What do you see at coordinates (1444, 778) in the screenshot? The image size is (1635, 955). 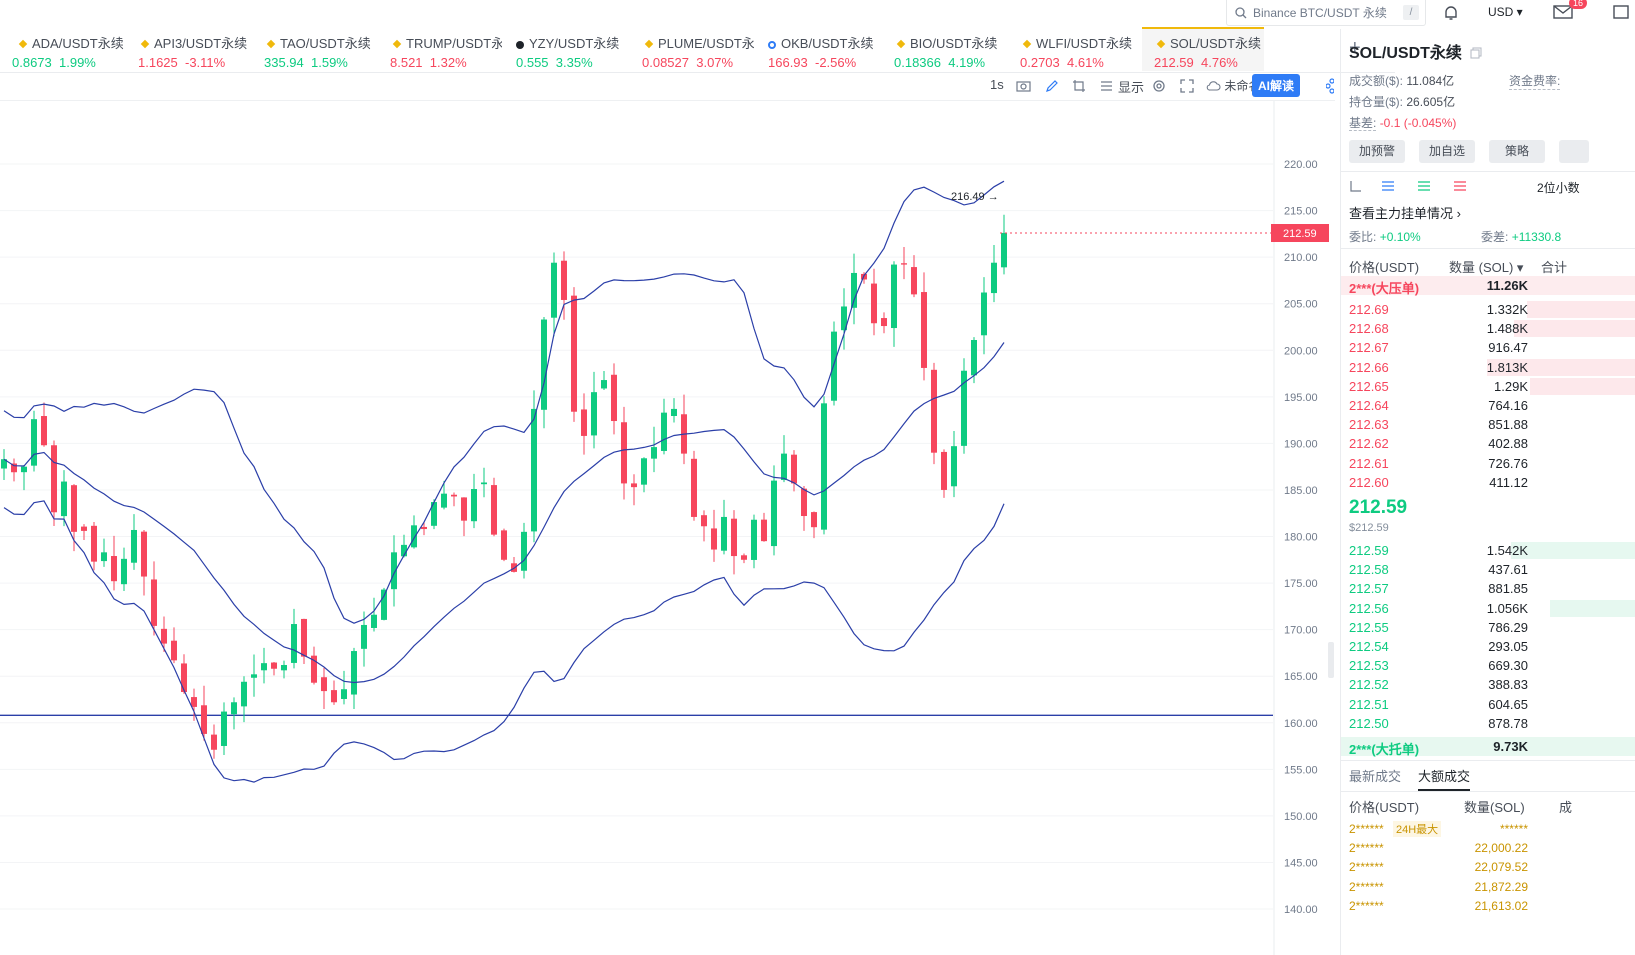 I see `tab-large-trades: 大额成交` at bounding box center [1444, 778].